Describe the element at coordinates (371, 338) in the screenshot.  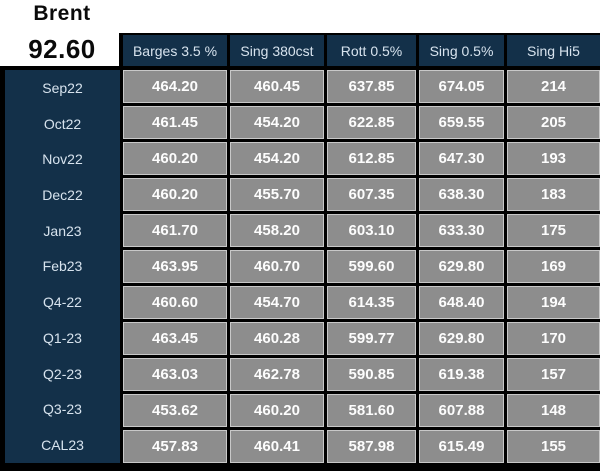
I see `price-cell: 599.77` at that location.